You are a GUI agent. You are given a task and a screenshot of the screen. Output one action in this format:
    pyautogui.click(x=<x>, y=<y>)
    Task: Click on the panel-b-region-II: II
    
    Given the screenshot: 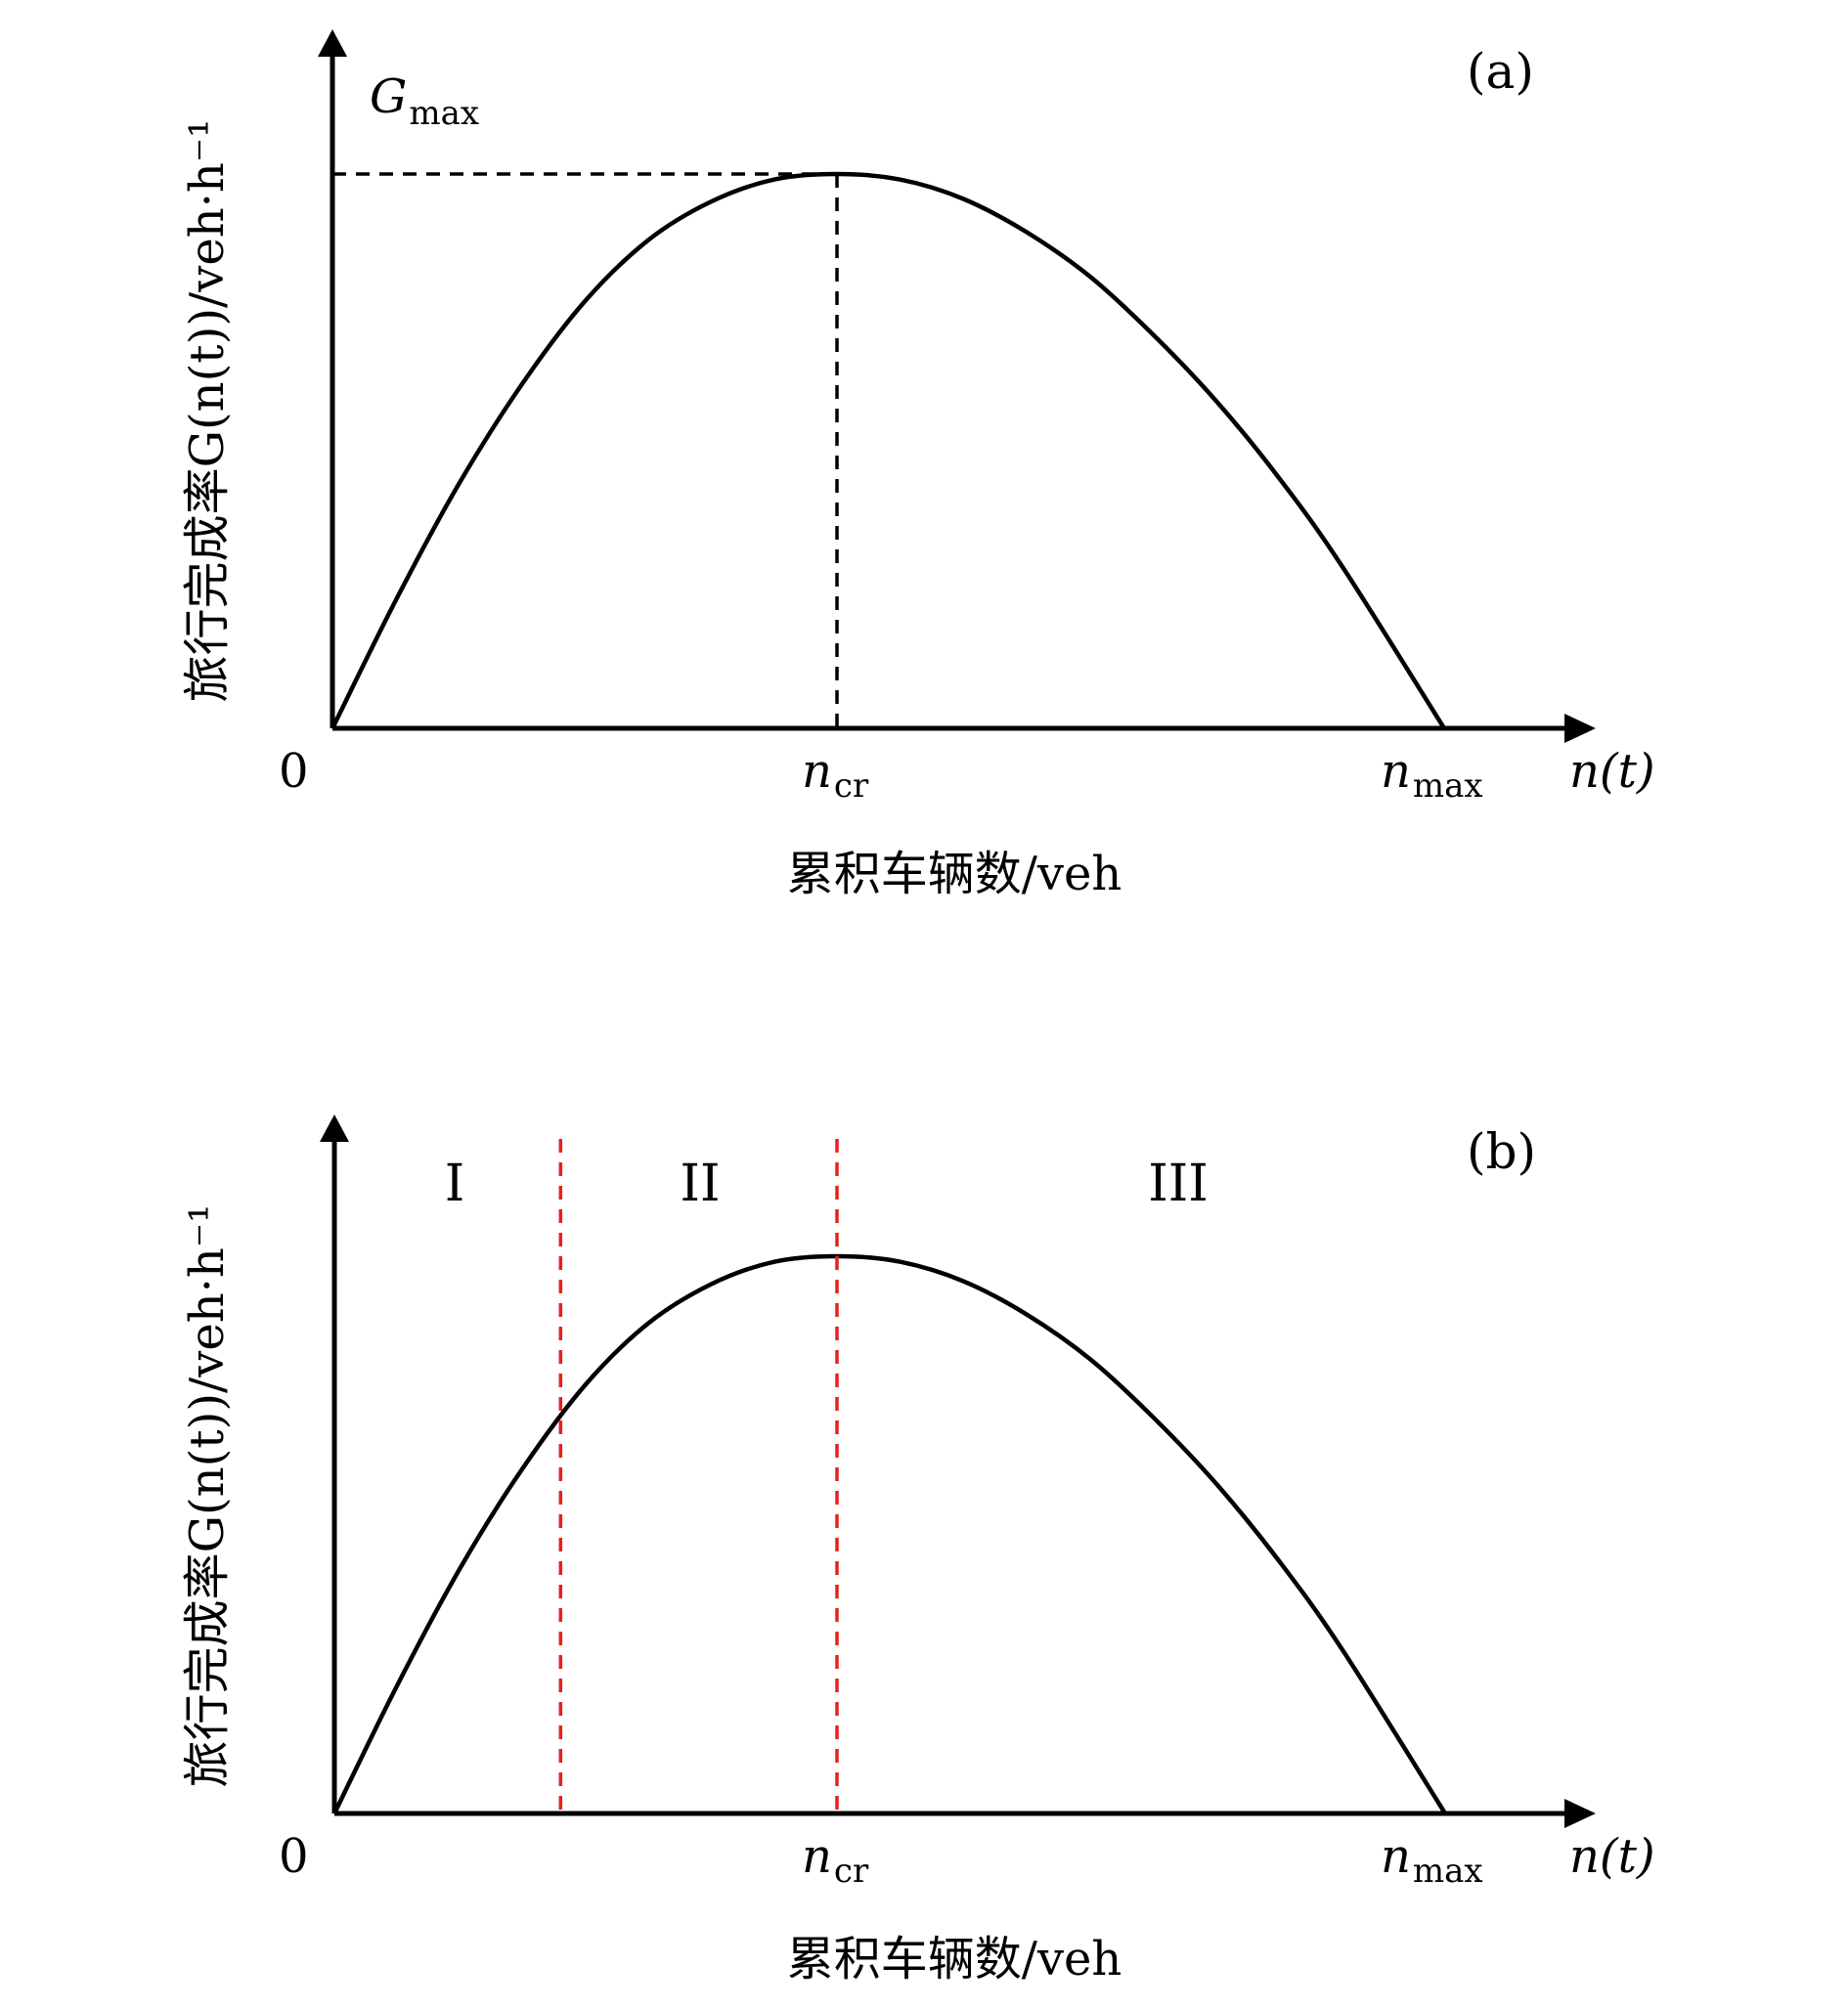 What is the action you would take?
    pyautogui.click(x=700, y=1184)
    